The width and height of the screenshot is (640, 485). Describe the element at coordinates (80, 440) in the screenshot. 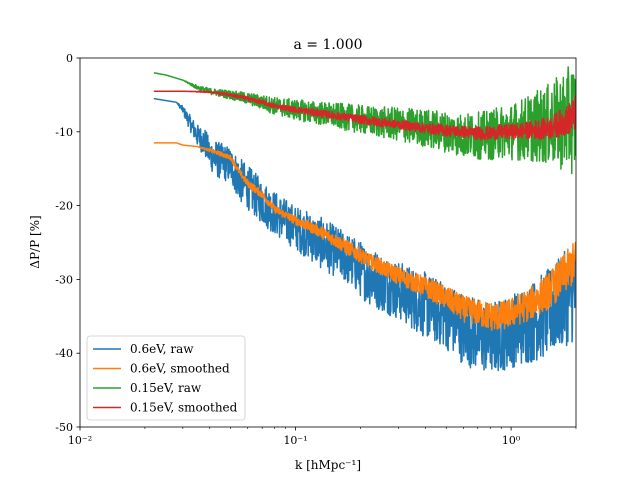

I see `x-tick-label: 10⁻²` at that location.